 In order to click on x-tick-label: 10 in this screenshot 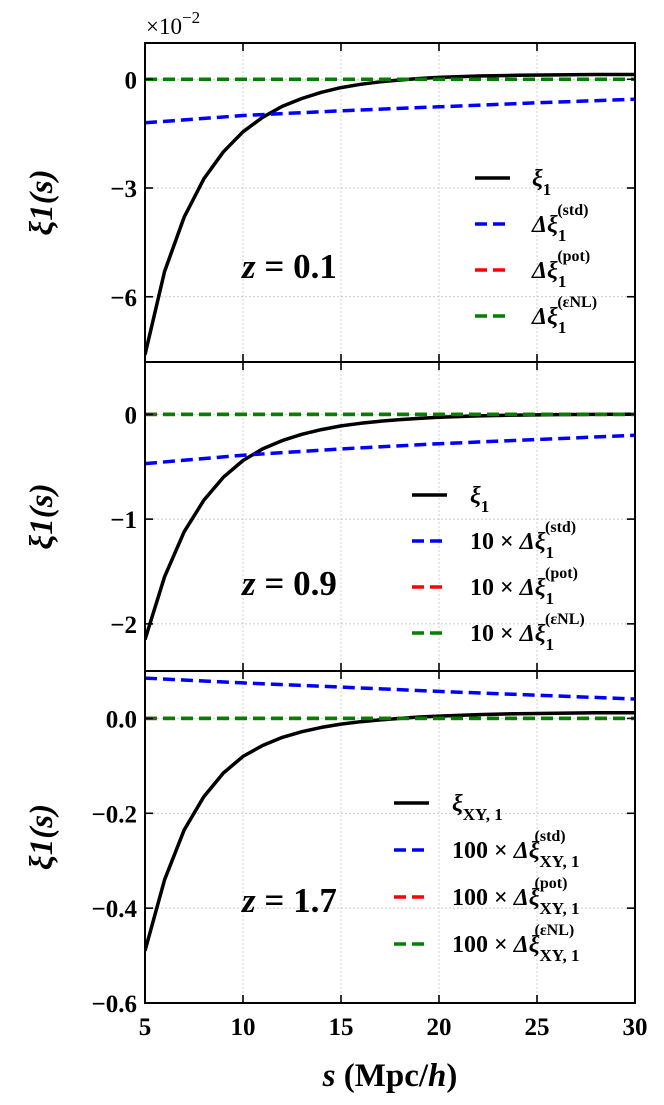, I will do `click(243, 1027)`.